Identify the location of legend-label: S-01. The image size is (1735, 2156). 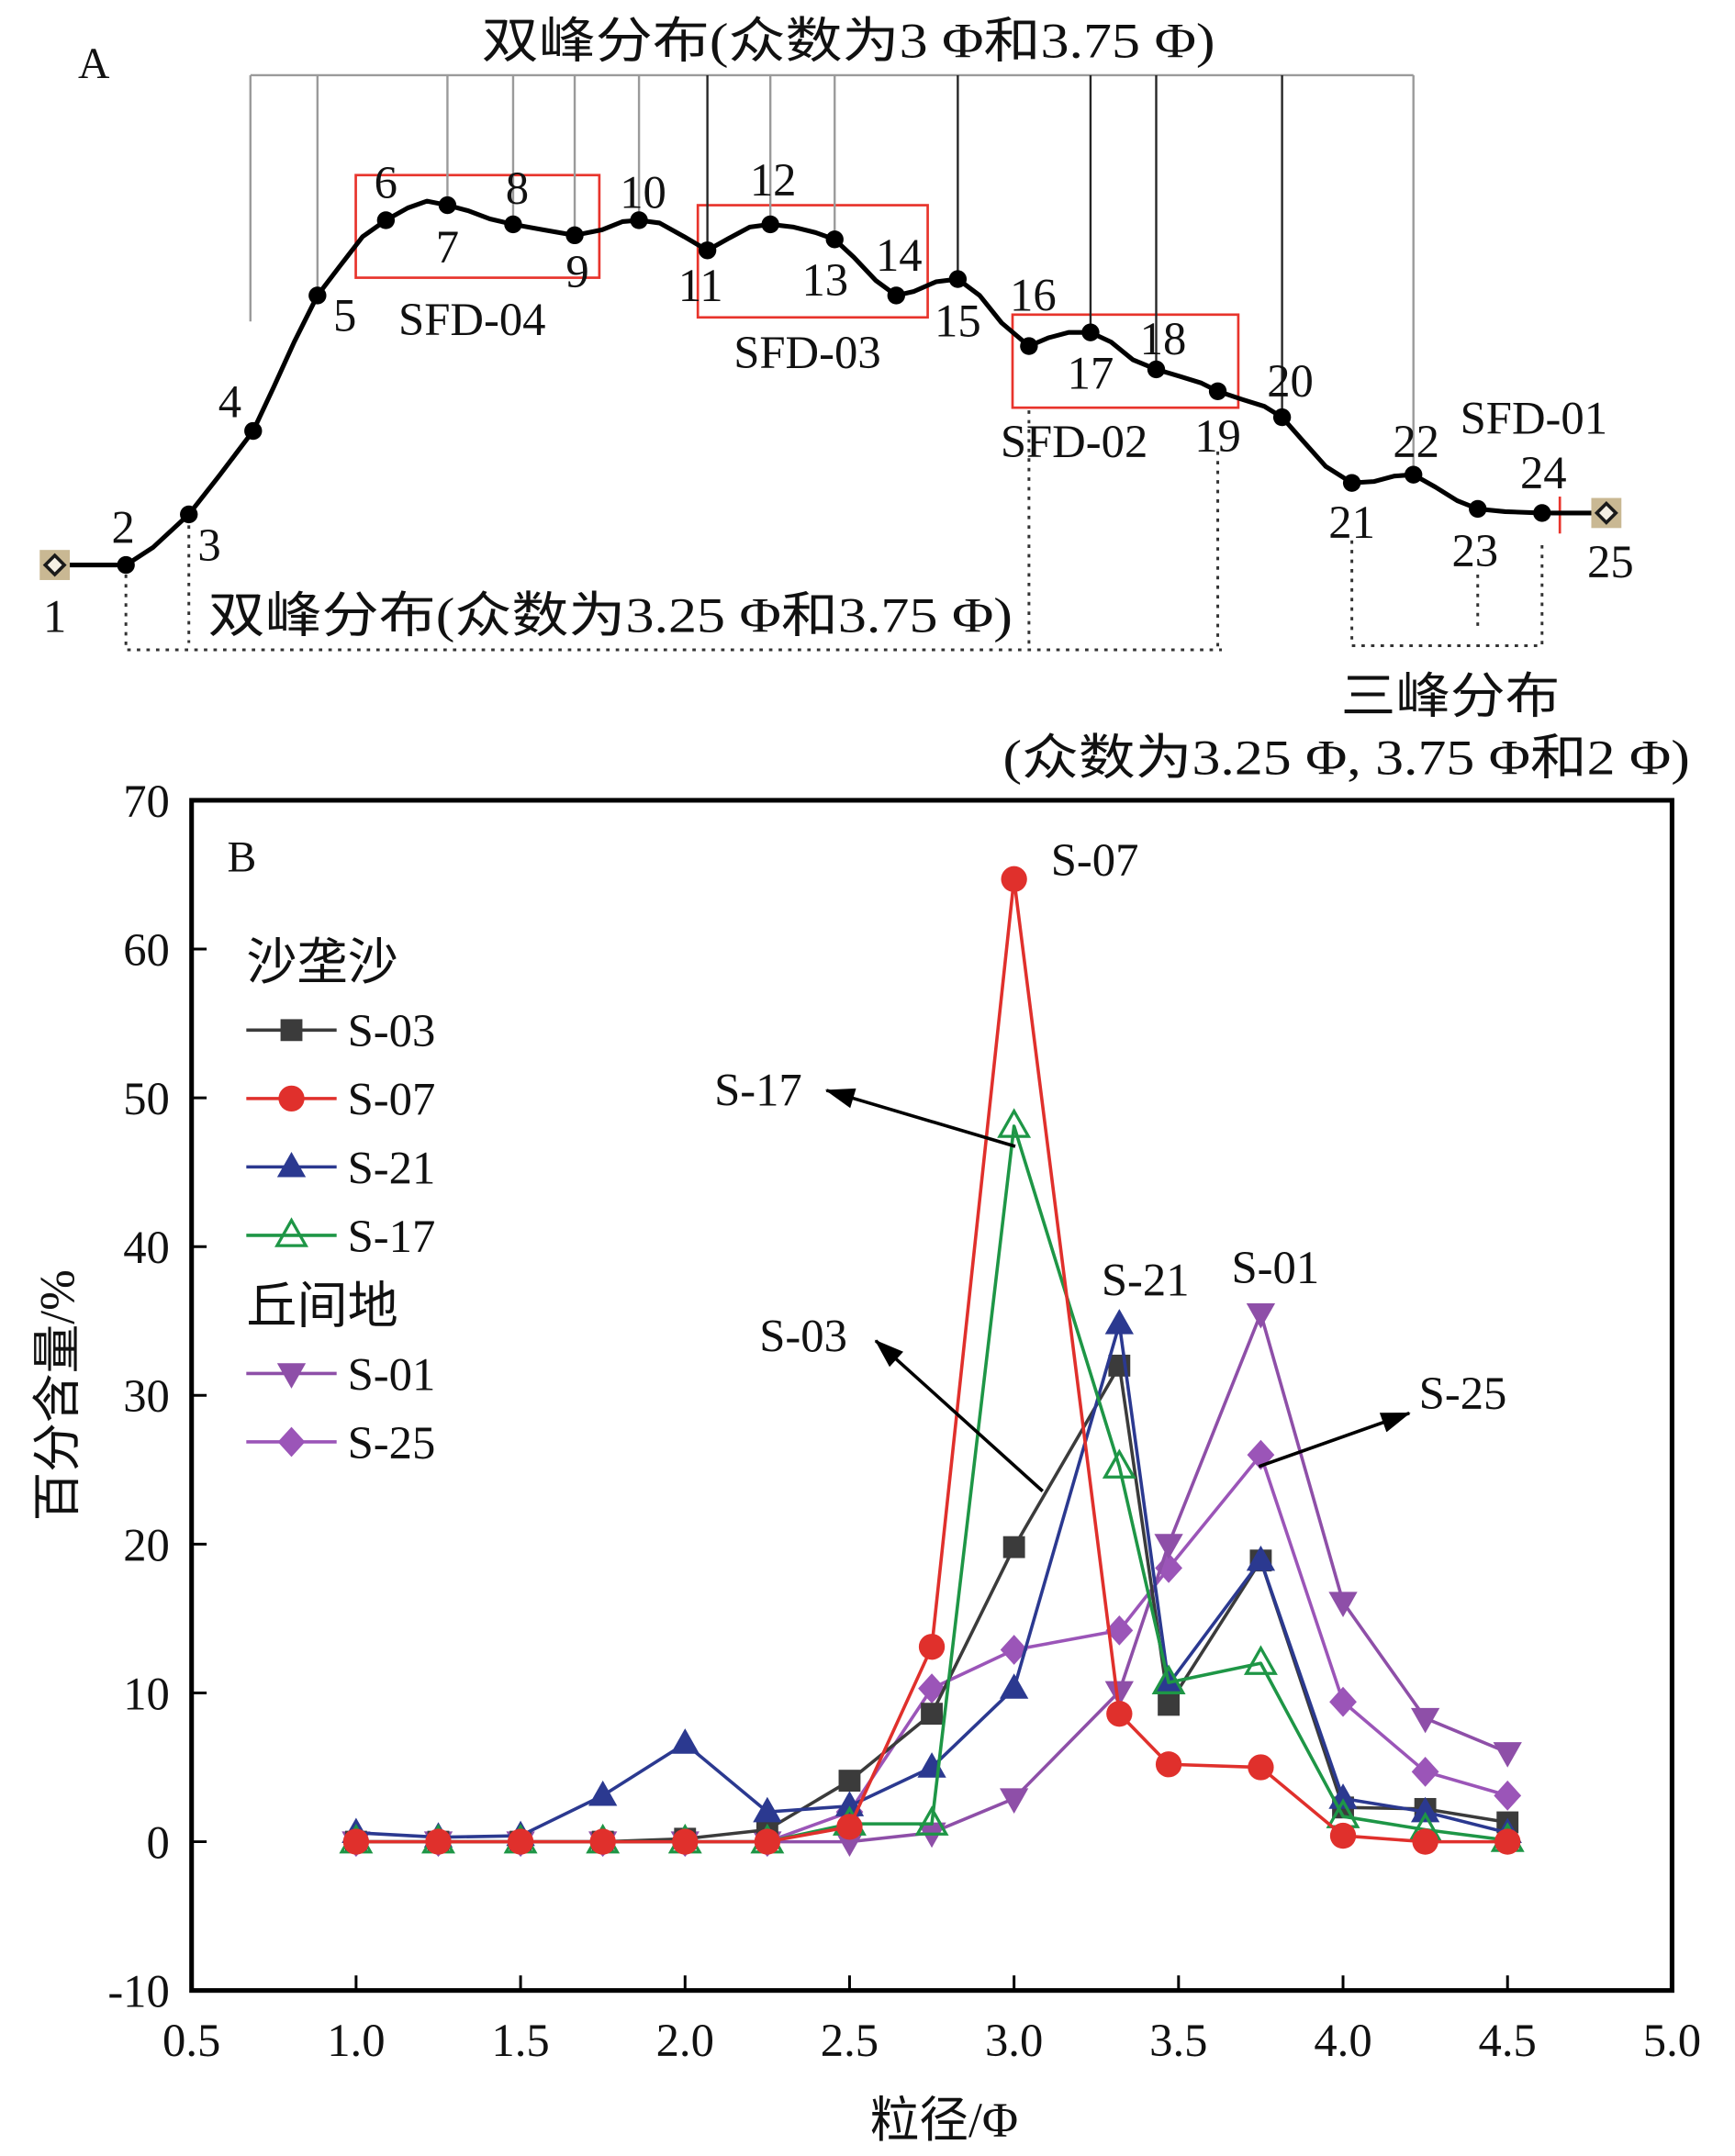
(392, 1374).